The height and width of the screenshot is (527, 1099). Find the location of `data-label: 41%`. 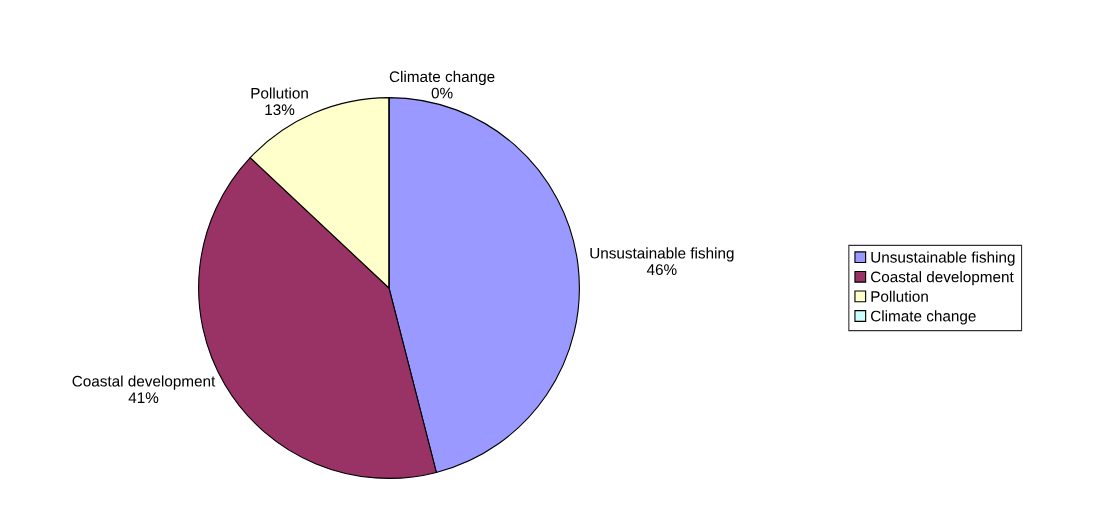

data-label: 41% is located at coordinates (143, 398).